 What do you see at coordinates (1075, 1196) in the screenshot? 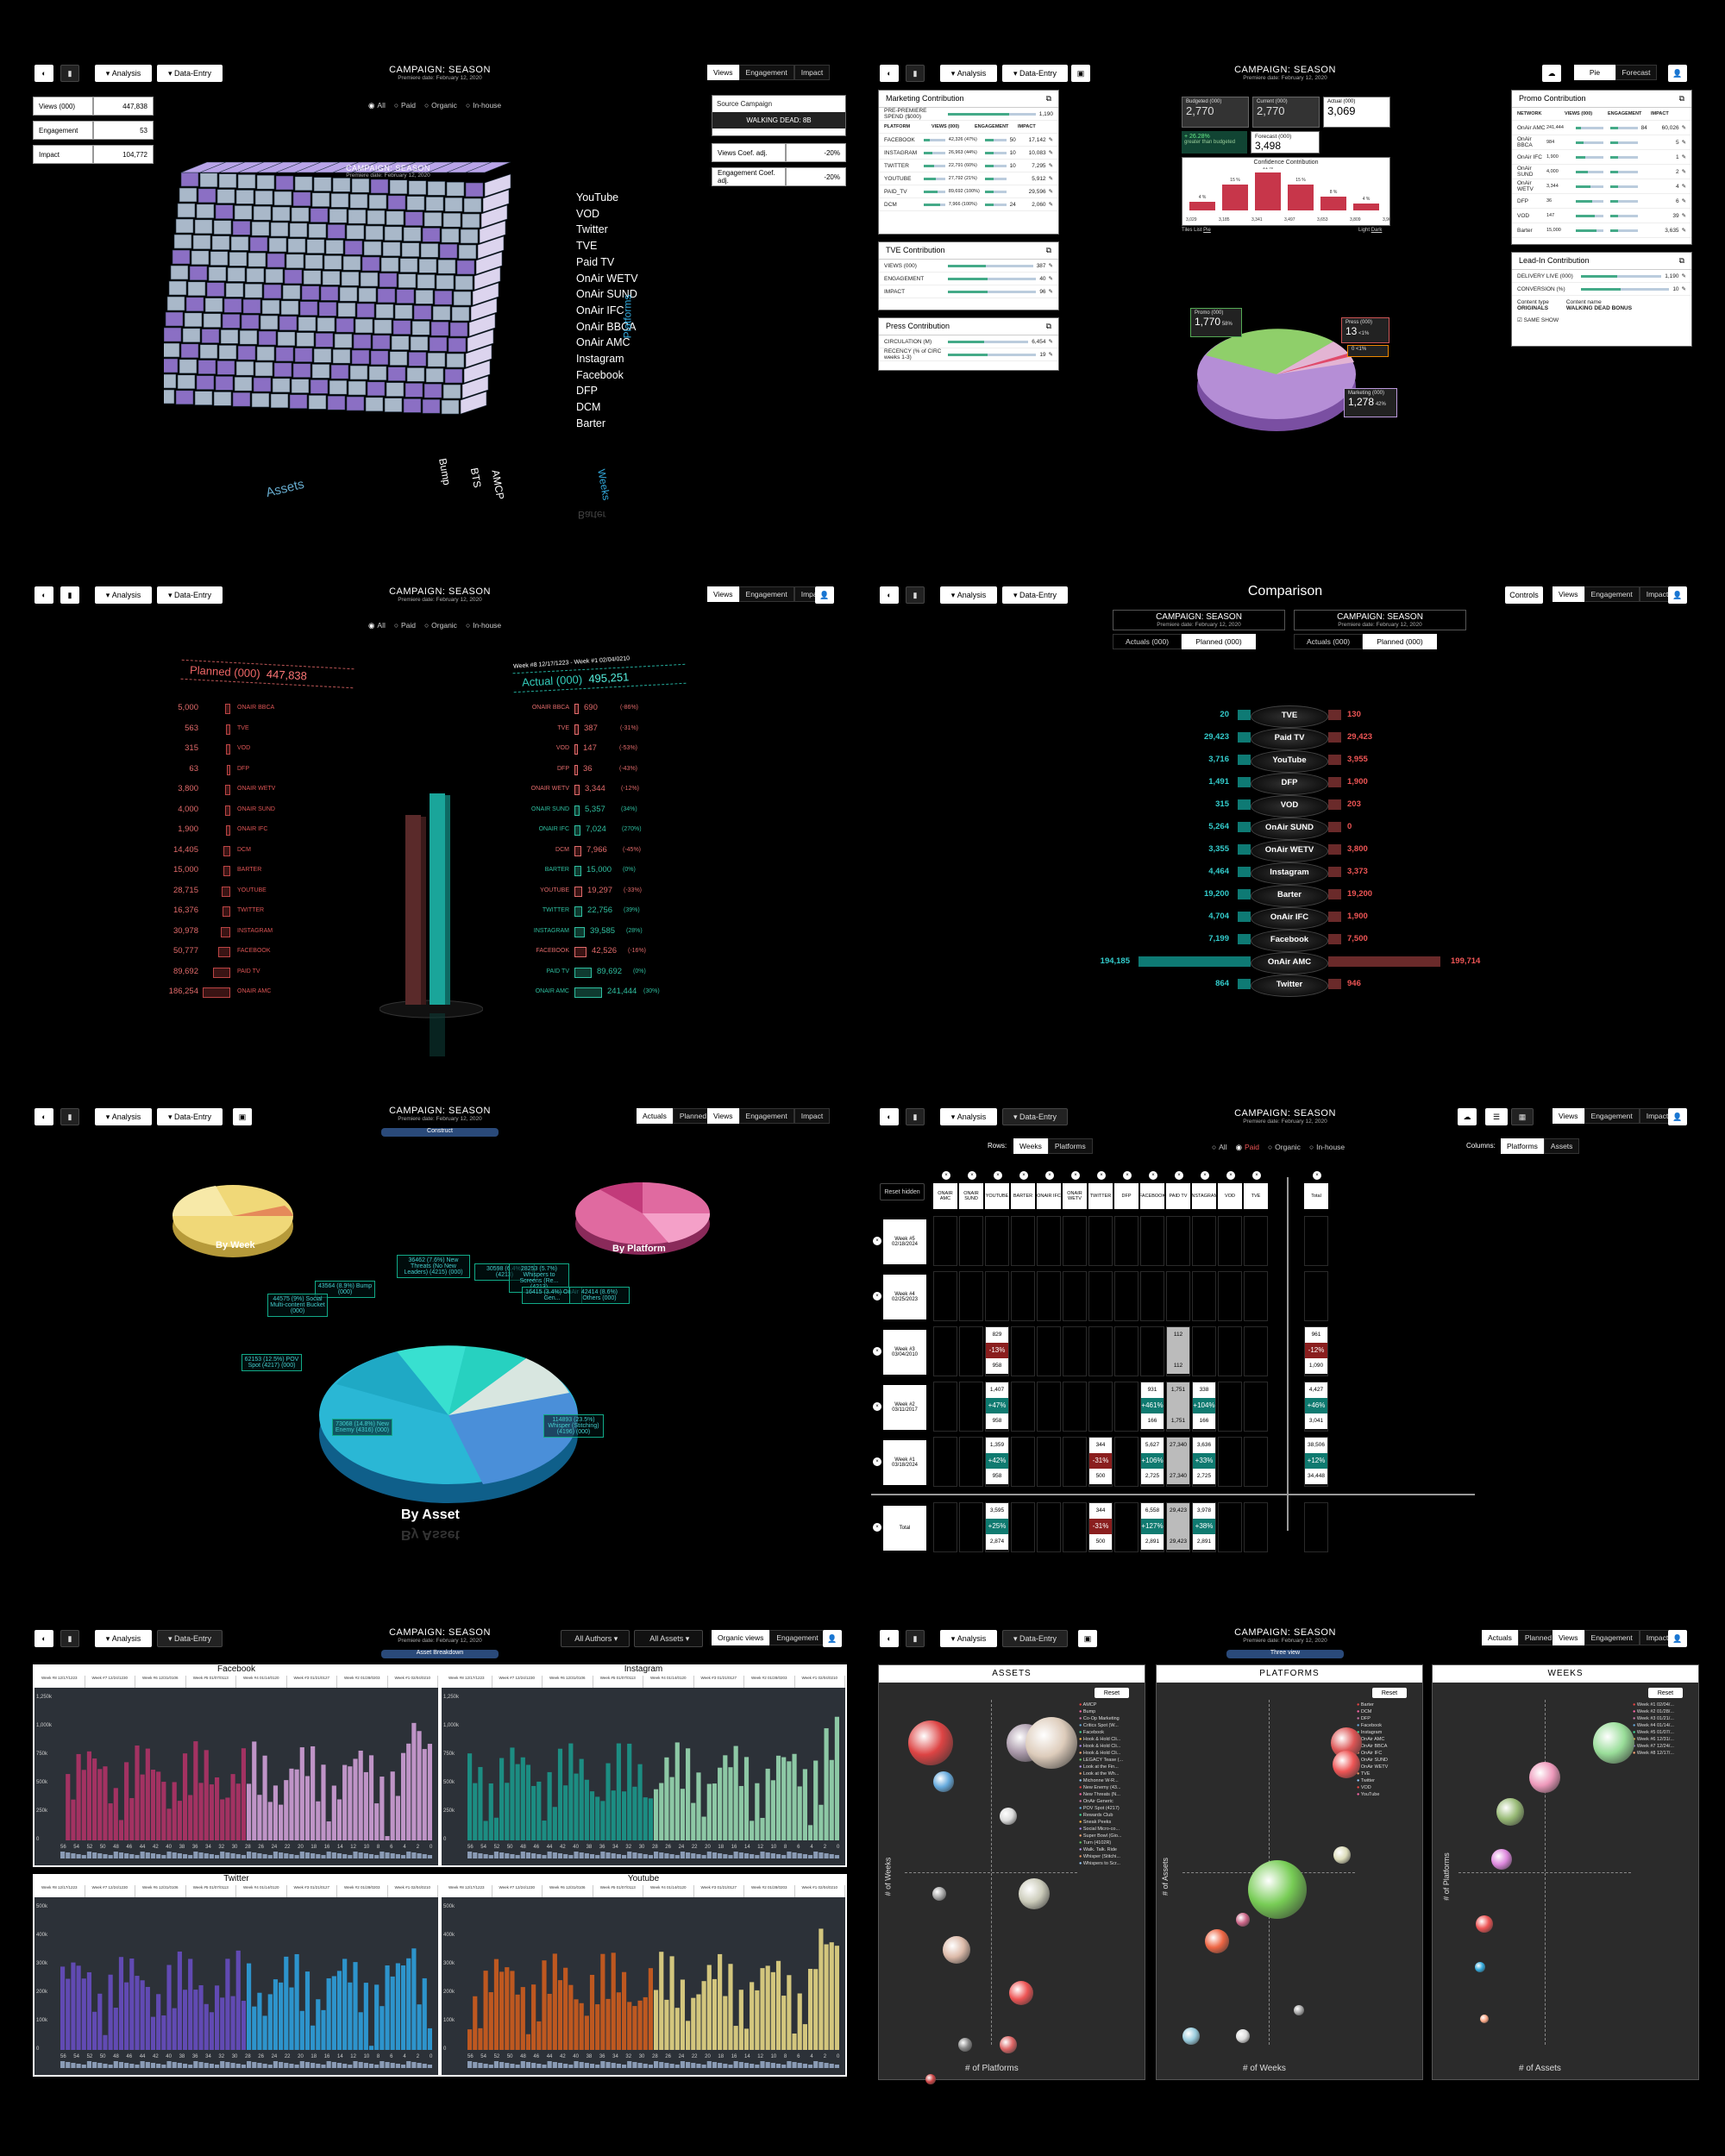
I see `column-header: ONAIR WETV` at bounding box center [1075, 1196].